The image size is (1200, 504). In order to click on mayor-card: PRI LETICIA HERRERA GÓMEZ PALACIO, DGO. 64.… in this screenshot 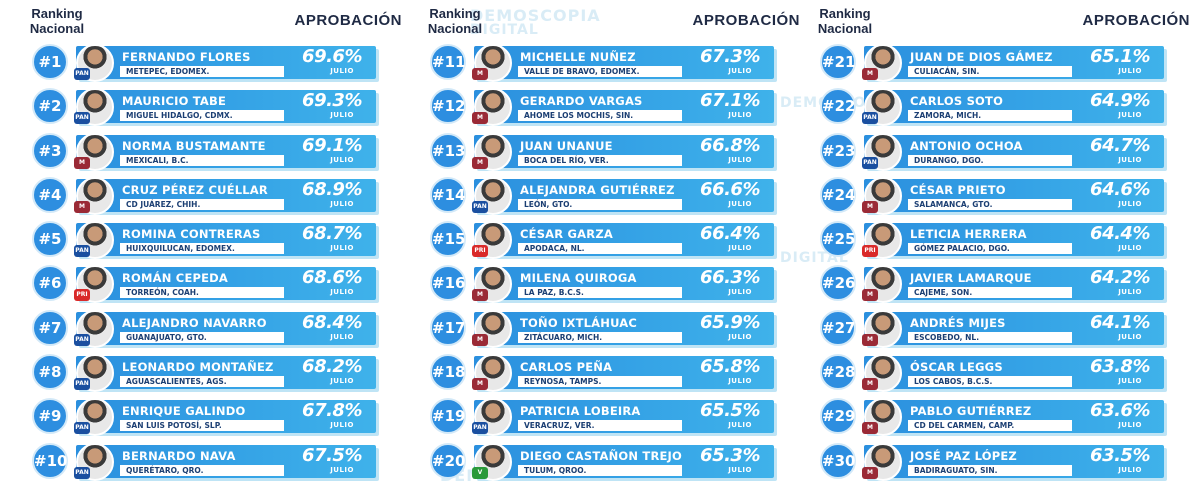, I will do `click(1013, 240)`.